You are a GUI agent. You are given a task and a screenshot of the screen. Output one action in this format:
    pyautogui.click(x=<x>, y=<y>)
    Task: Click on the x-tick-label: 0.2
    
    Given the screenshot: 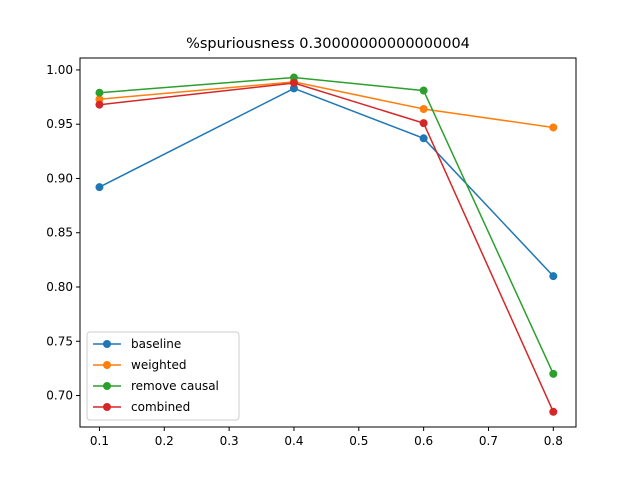 What is the action you would take?
    pyautogui.click(x=164, y=441)
    